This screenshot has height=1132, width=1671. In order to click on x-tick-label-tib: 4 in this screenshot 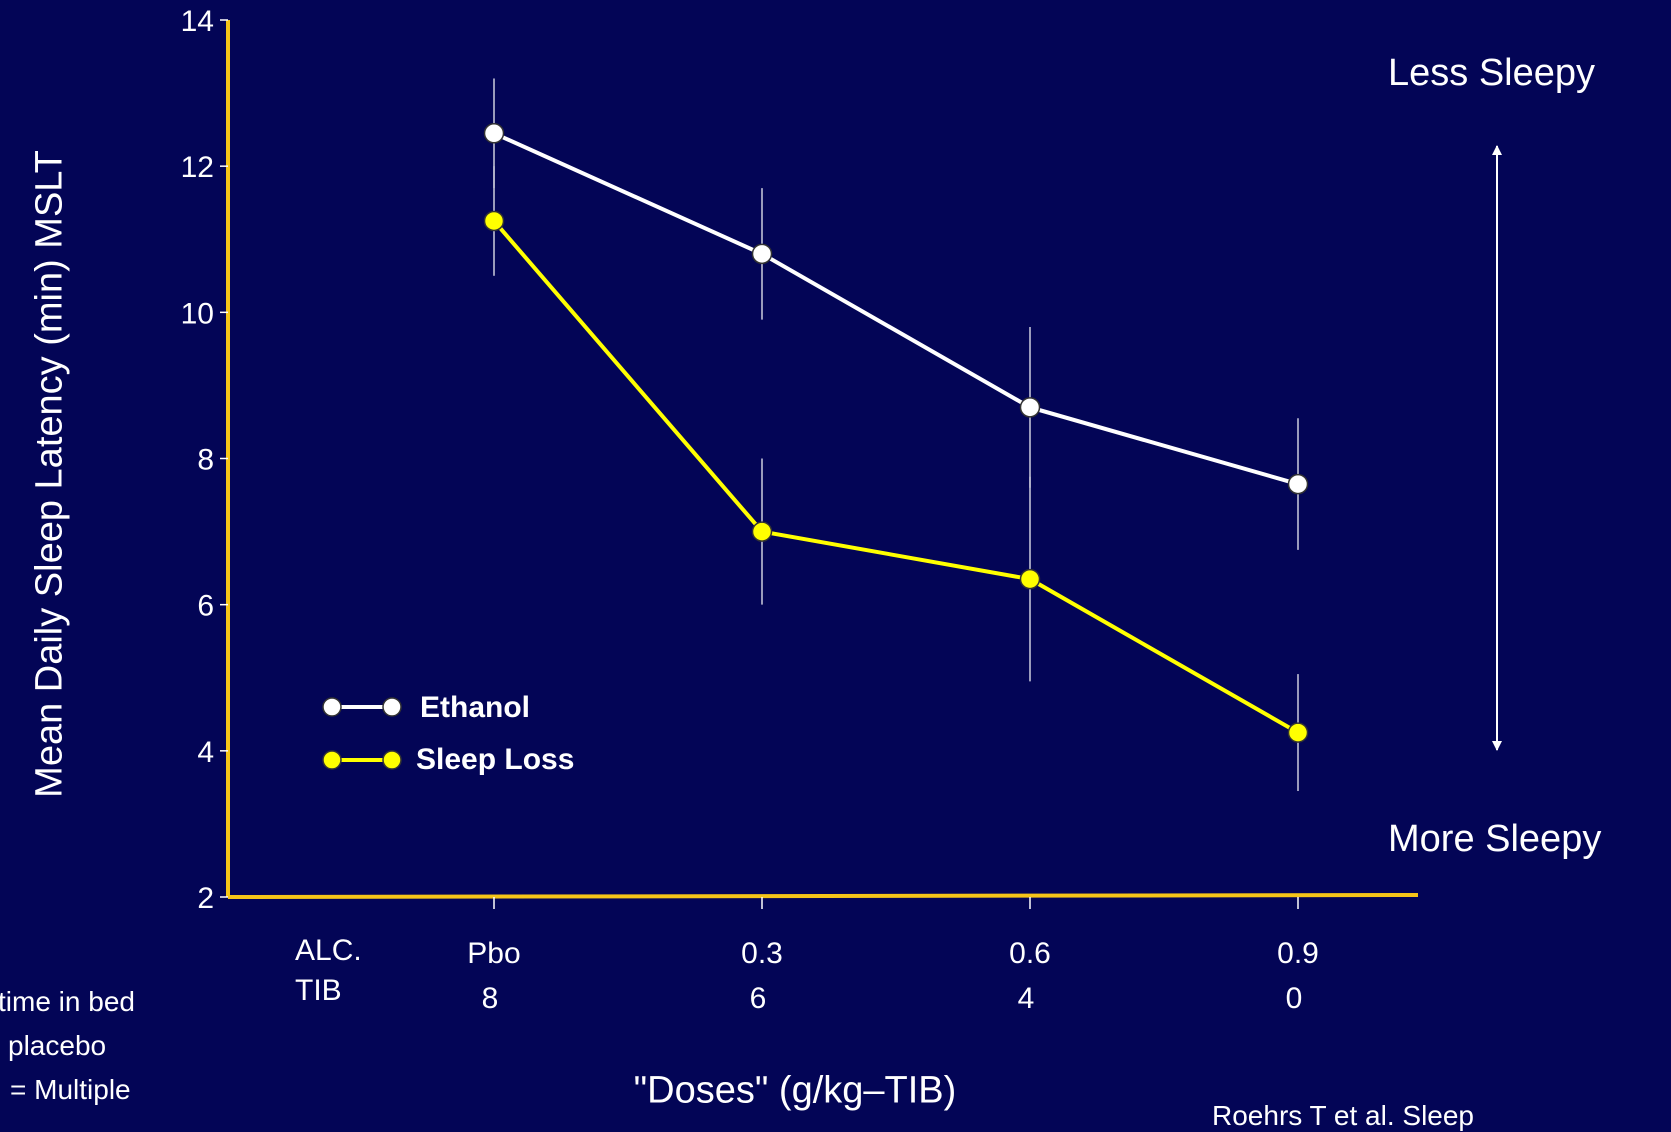, I will do `click(1026, 998)`.